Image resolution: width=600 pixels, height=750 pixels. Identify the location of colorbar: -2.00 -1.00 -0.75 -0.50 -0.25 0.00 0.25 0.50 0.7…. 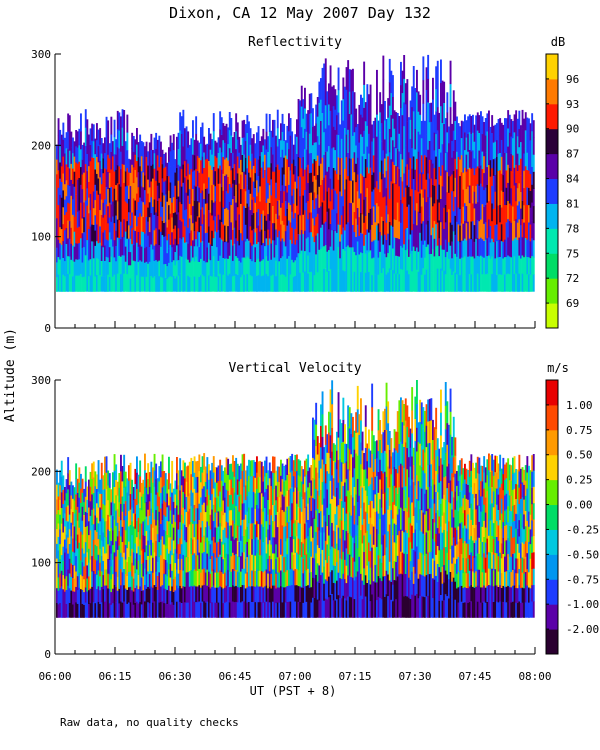
(572, 508).